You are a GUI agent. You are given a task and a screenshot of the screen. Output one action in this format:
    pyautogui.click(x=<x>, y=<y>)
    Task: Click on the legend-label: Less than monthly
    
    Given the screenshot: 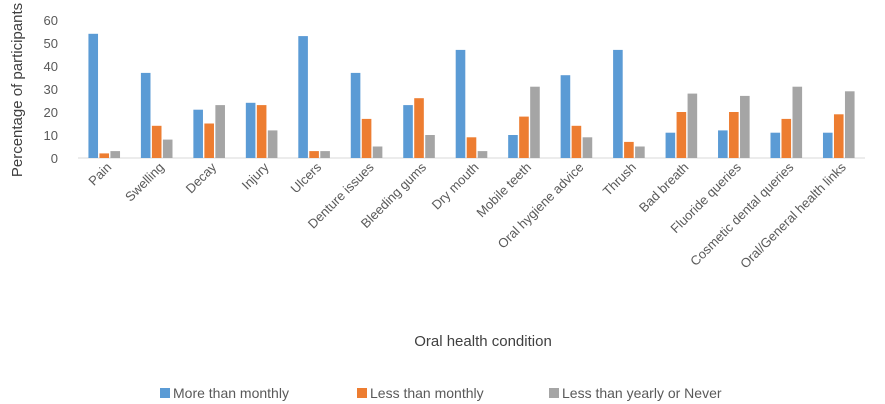 What is the action you would take?
    pyautogui.click(x=427, y=393)
    